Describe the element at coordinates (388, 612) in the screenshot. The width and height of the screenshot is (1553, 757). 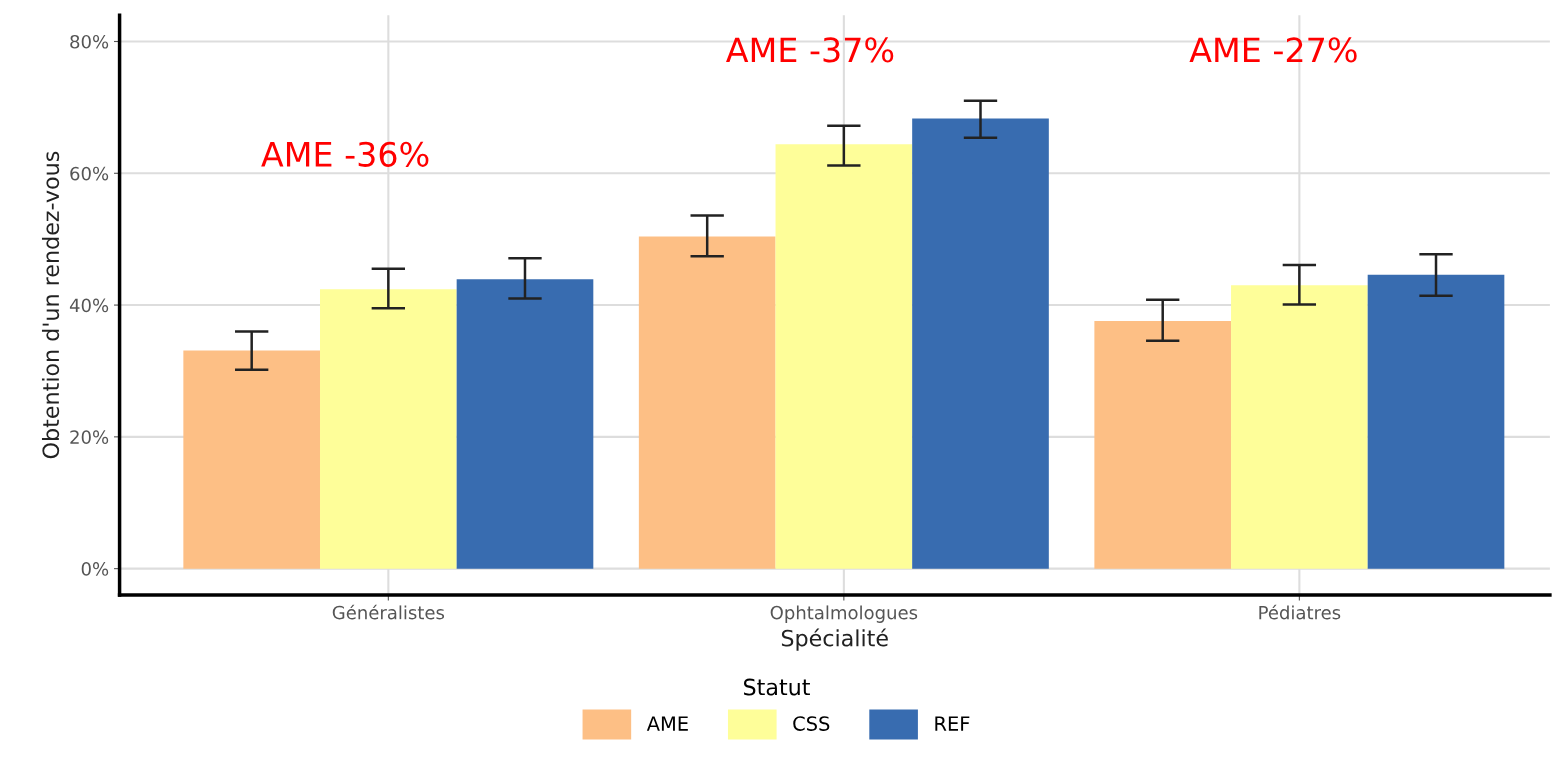
I see `x-tick-label: Généralistes` at that location.